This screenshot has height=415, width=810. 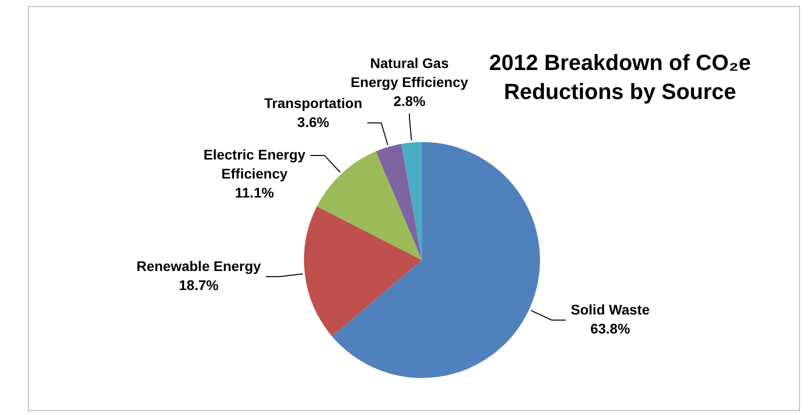 What do you see at coordinates (254, 192) in the screenshot?
I see `data-label: 11.1%` at bounding box center [254, 192].